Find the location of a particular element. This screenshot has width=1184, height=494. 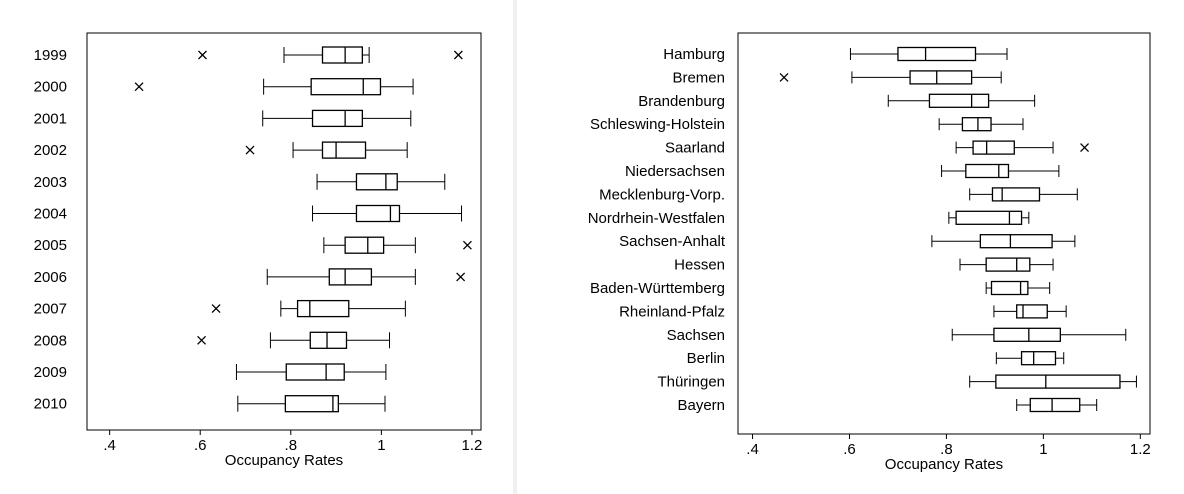

box-rheinland-pfalz: Rheinland-Pfalz is located at coordinates (843, 311).